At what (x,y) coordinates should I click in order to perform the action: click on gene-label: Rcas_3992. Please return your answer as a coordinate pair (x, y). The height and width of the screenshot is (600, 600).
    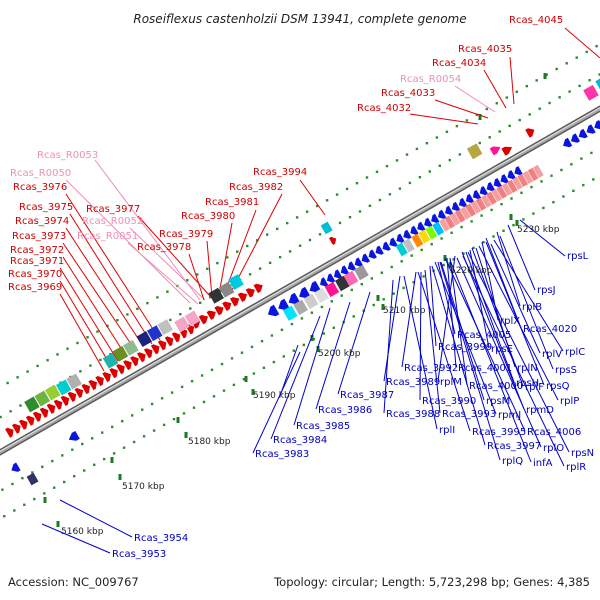
    Looking at the image, I should click on (431, 368).